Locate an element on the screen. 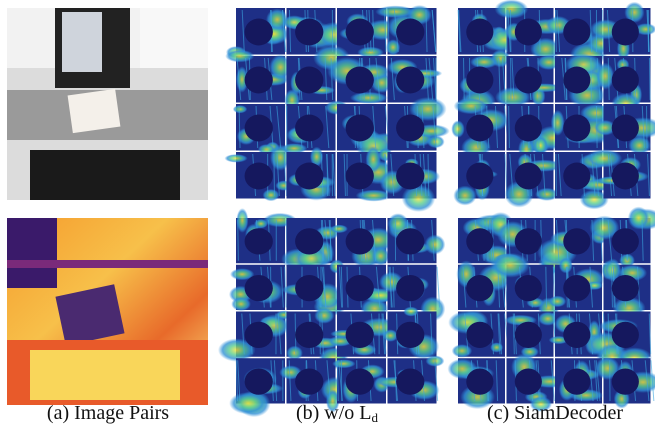 This screenshot has width=655, height=428. caption-c: (c) SiamDecoder is located at coordinates (555, 413).